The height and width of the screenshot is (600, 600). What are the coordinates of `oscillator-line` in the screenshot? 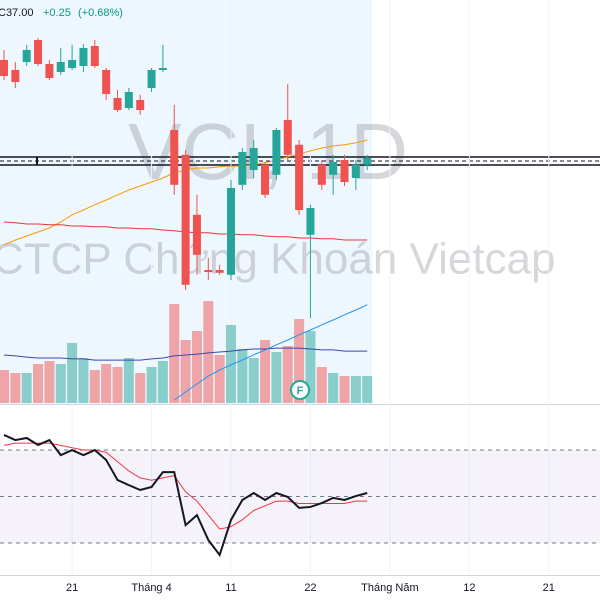 It's located at (185, 496).